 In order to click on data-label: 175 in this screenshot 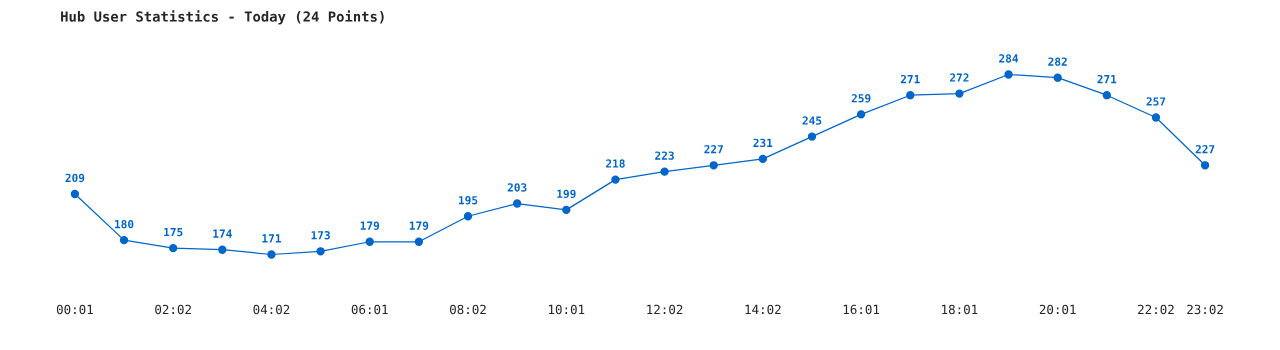, I will do `click(173, 232)`.